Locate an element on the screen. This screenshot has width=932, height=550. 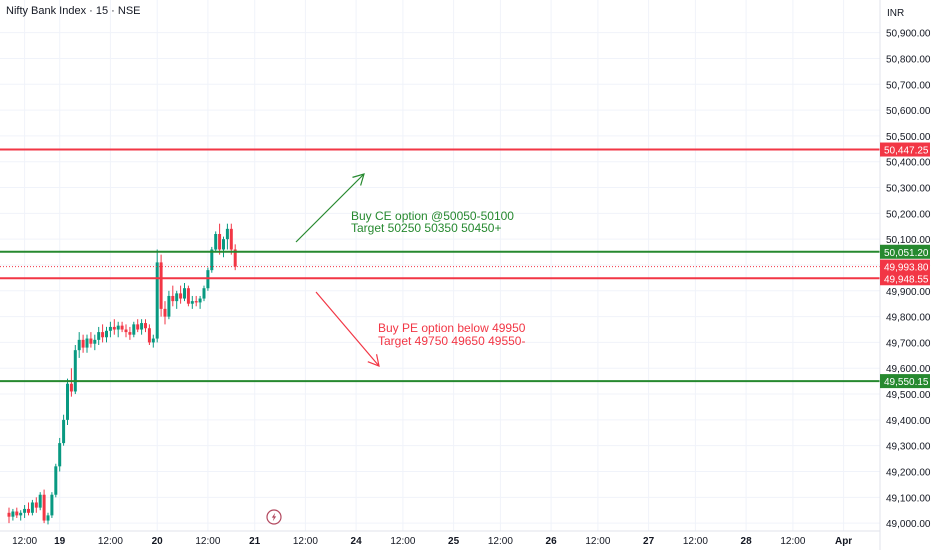
y-tick-label: 49,500.00 is located at coordinates (908, 395).